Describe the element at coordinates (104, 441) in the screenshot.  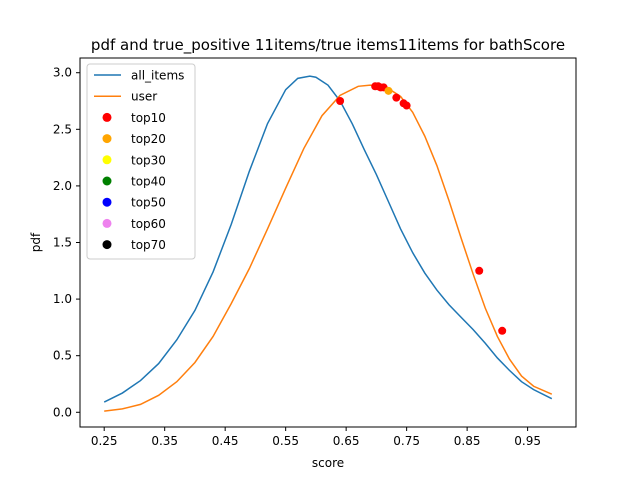
I see `x-tick-label: 0.25` at that location.